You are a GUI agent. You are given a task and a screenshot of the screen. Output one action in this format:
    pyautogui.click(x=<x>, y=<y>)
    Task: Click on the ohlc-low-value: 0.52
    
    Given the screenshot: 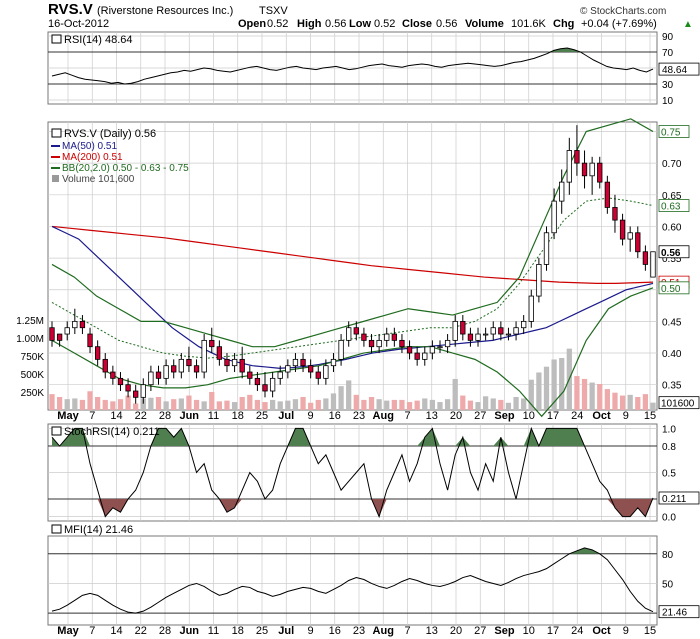 What is the action you would take?
    pyautogui.click(x=384, y=24)
    